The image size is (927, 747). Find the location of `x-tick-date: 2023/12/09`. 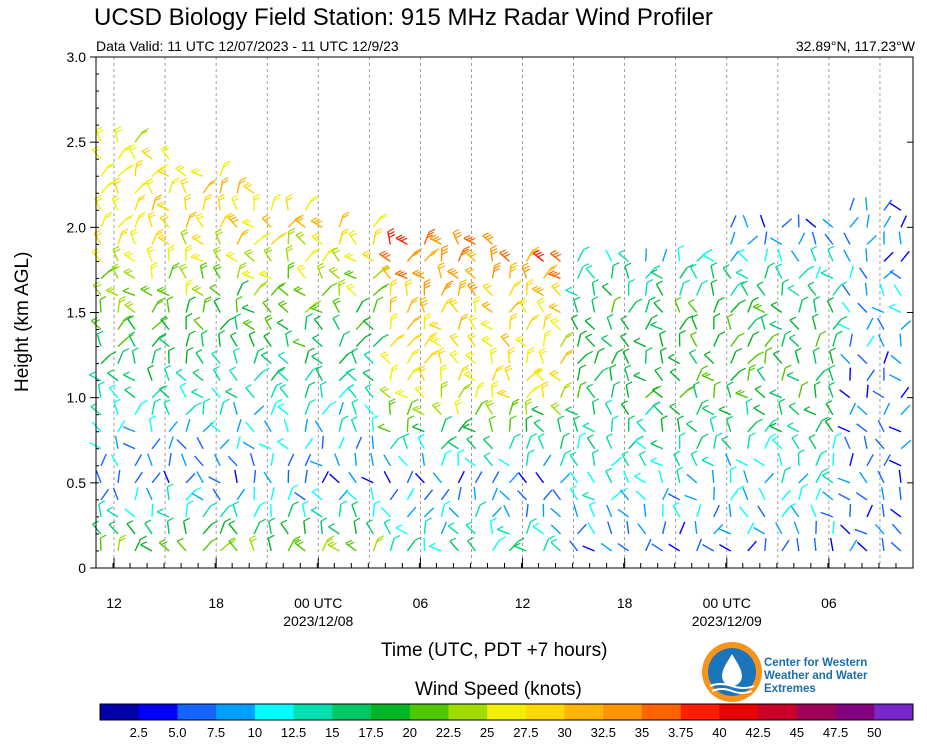

x-tick-date: 2023/12/09 is located at coordinates (727, 621).